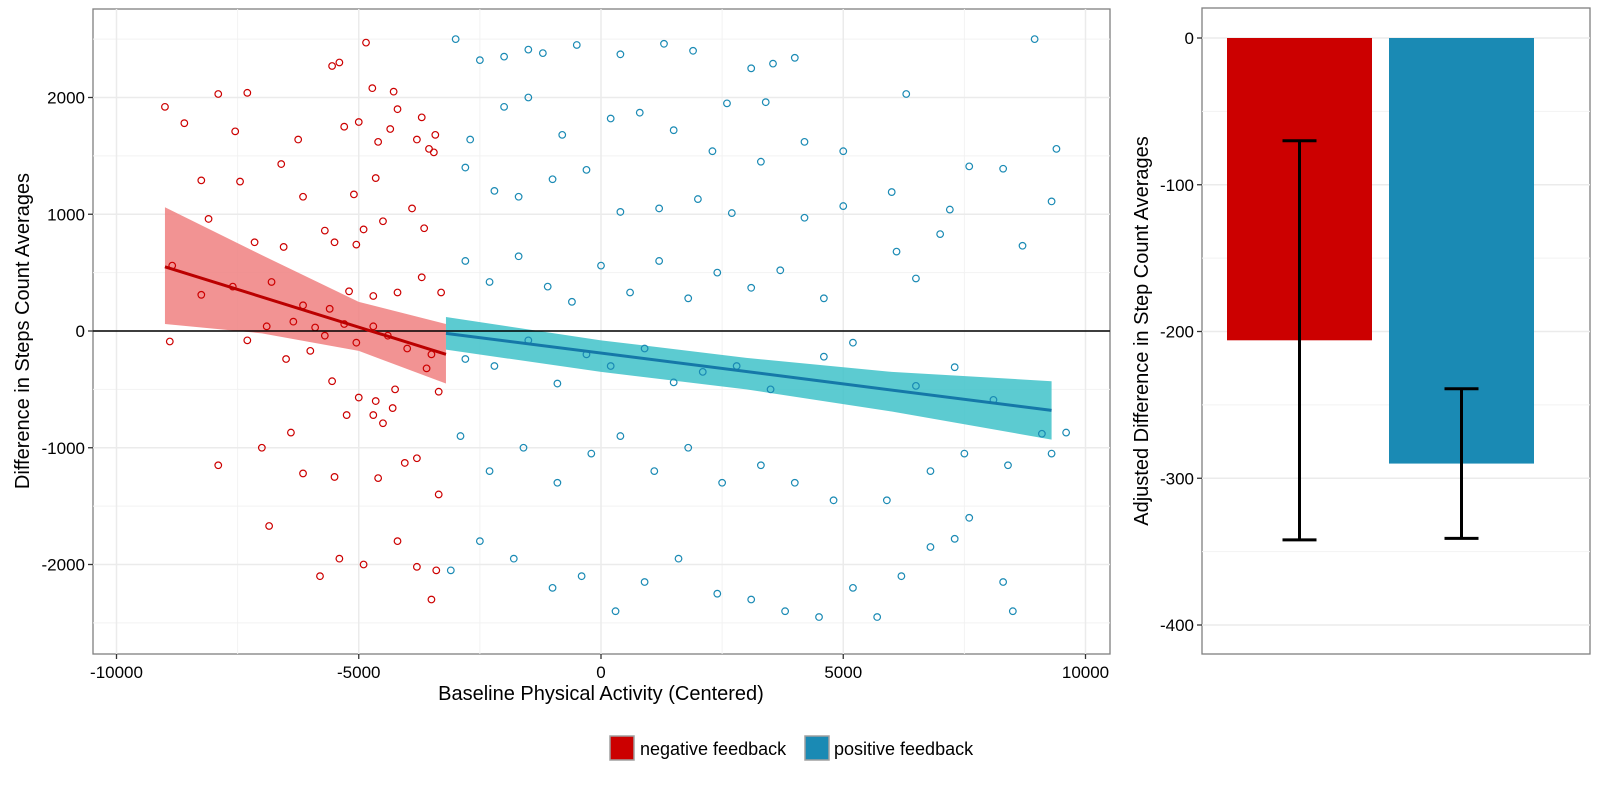 This screenshot has width=1600, height=800. I want to click on confidence-ribbon-positive, so click(748, 378).